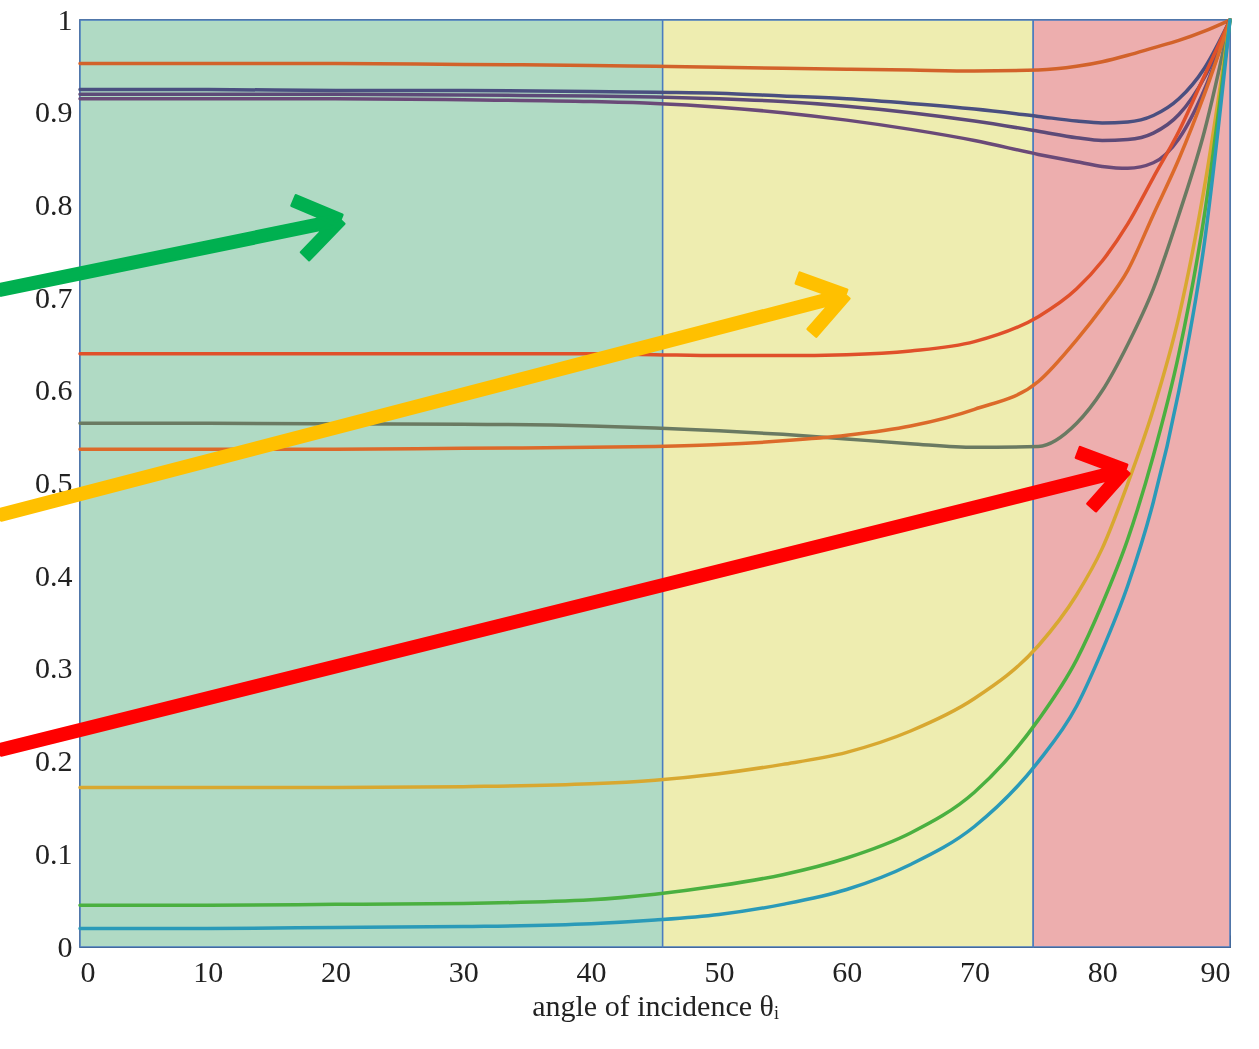  Describe the element at coordinates (1102, 971) in the screenshot. I see `x-tick-label: 80` at that location.